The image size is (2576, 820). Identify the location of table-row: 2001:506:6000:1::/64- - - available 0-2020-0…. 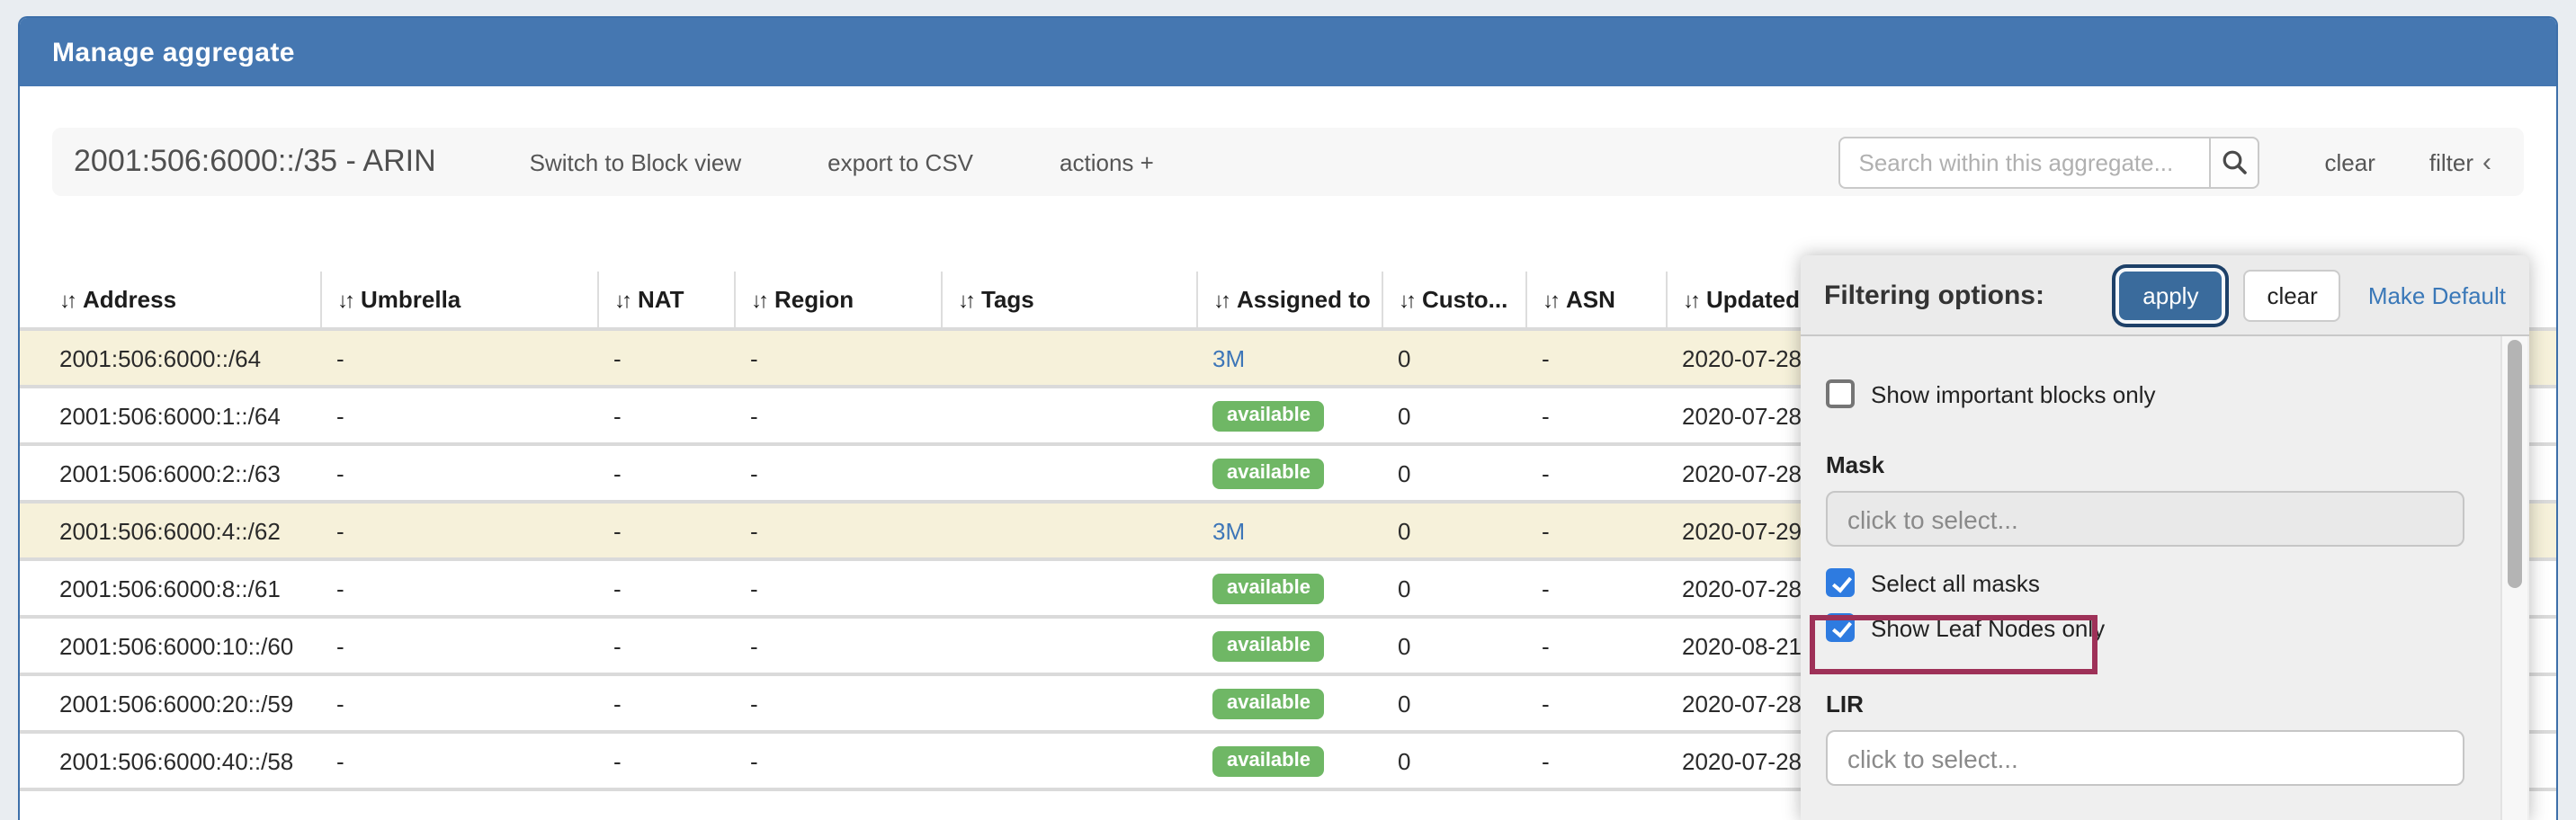
(1288, 416).